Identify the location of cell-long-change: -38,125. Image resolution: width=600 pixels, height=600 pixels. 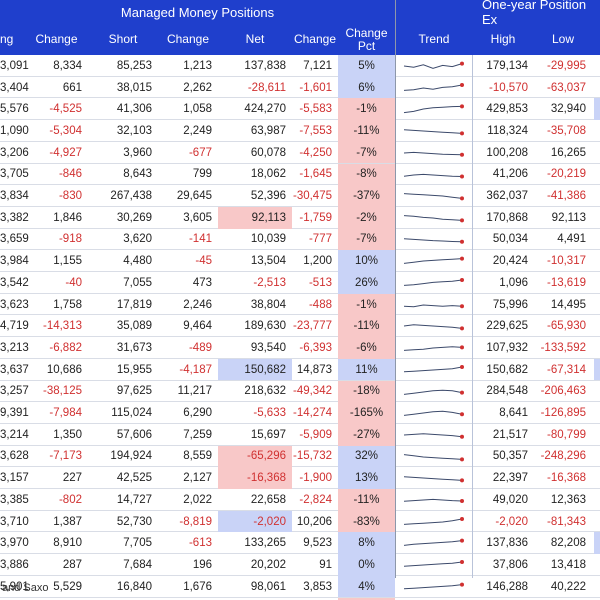
(62, 391).